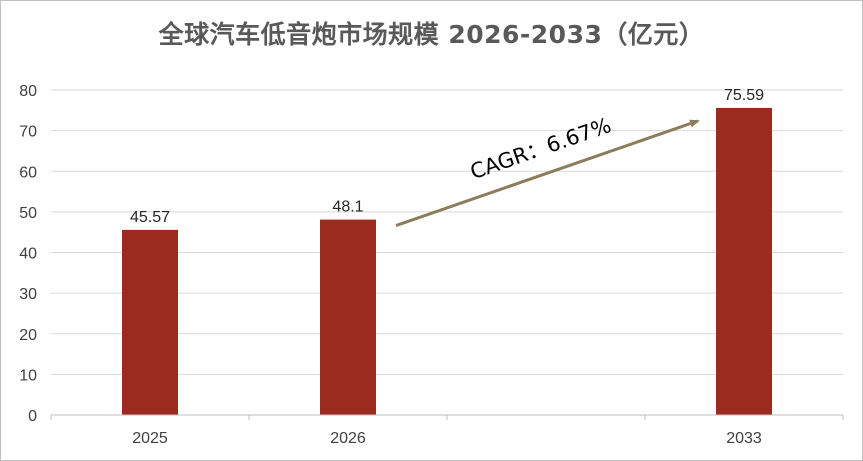  Describe the element at coordinates (744, 95) in the screenshot. I see `data-label-2033: 75.59` at that location.